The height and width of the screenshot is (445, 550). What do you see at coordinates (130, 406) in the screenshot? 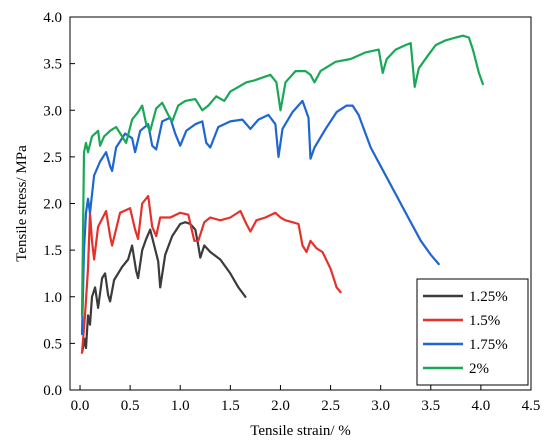
I see `x-tick-label: 0.5` at bounding box center [130, 406].